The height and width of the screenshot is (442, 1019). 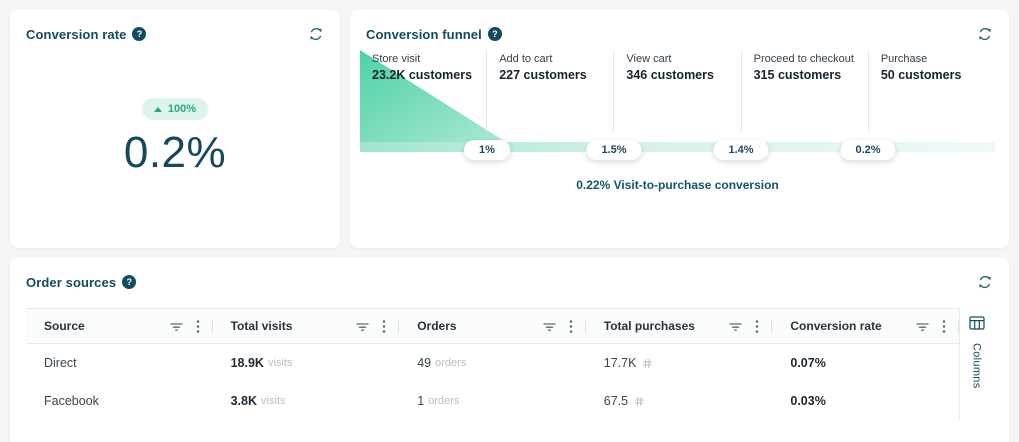 I want to click on cell-conversion-rate: 0.03%, so click(x=865, y=401).